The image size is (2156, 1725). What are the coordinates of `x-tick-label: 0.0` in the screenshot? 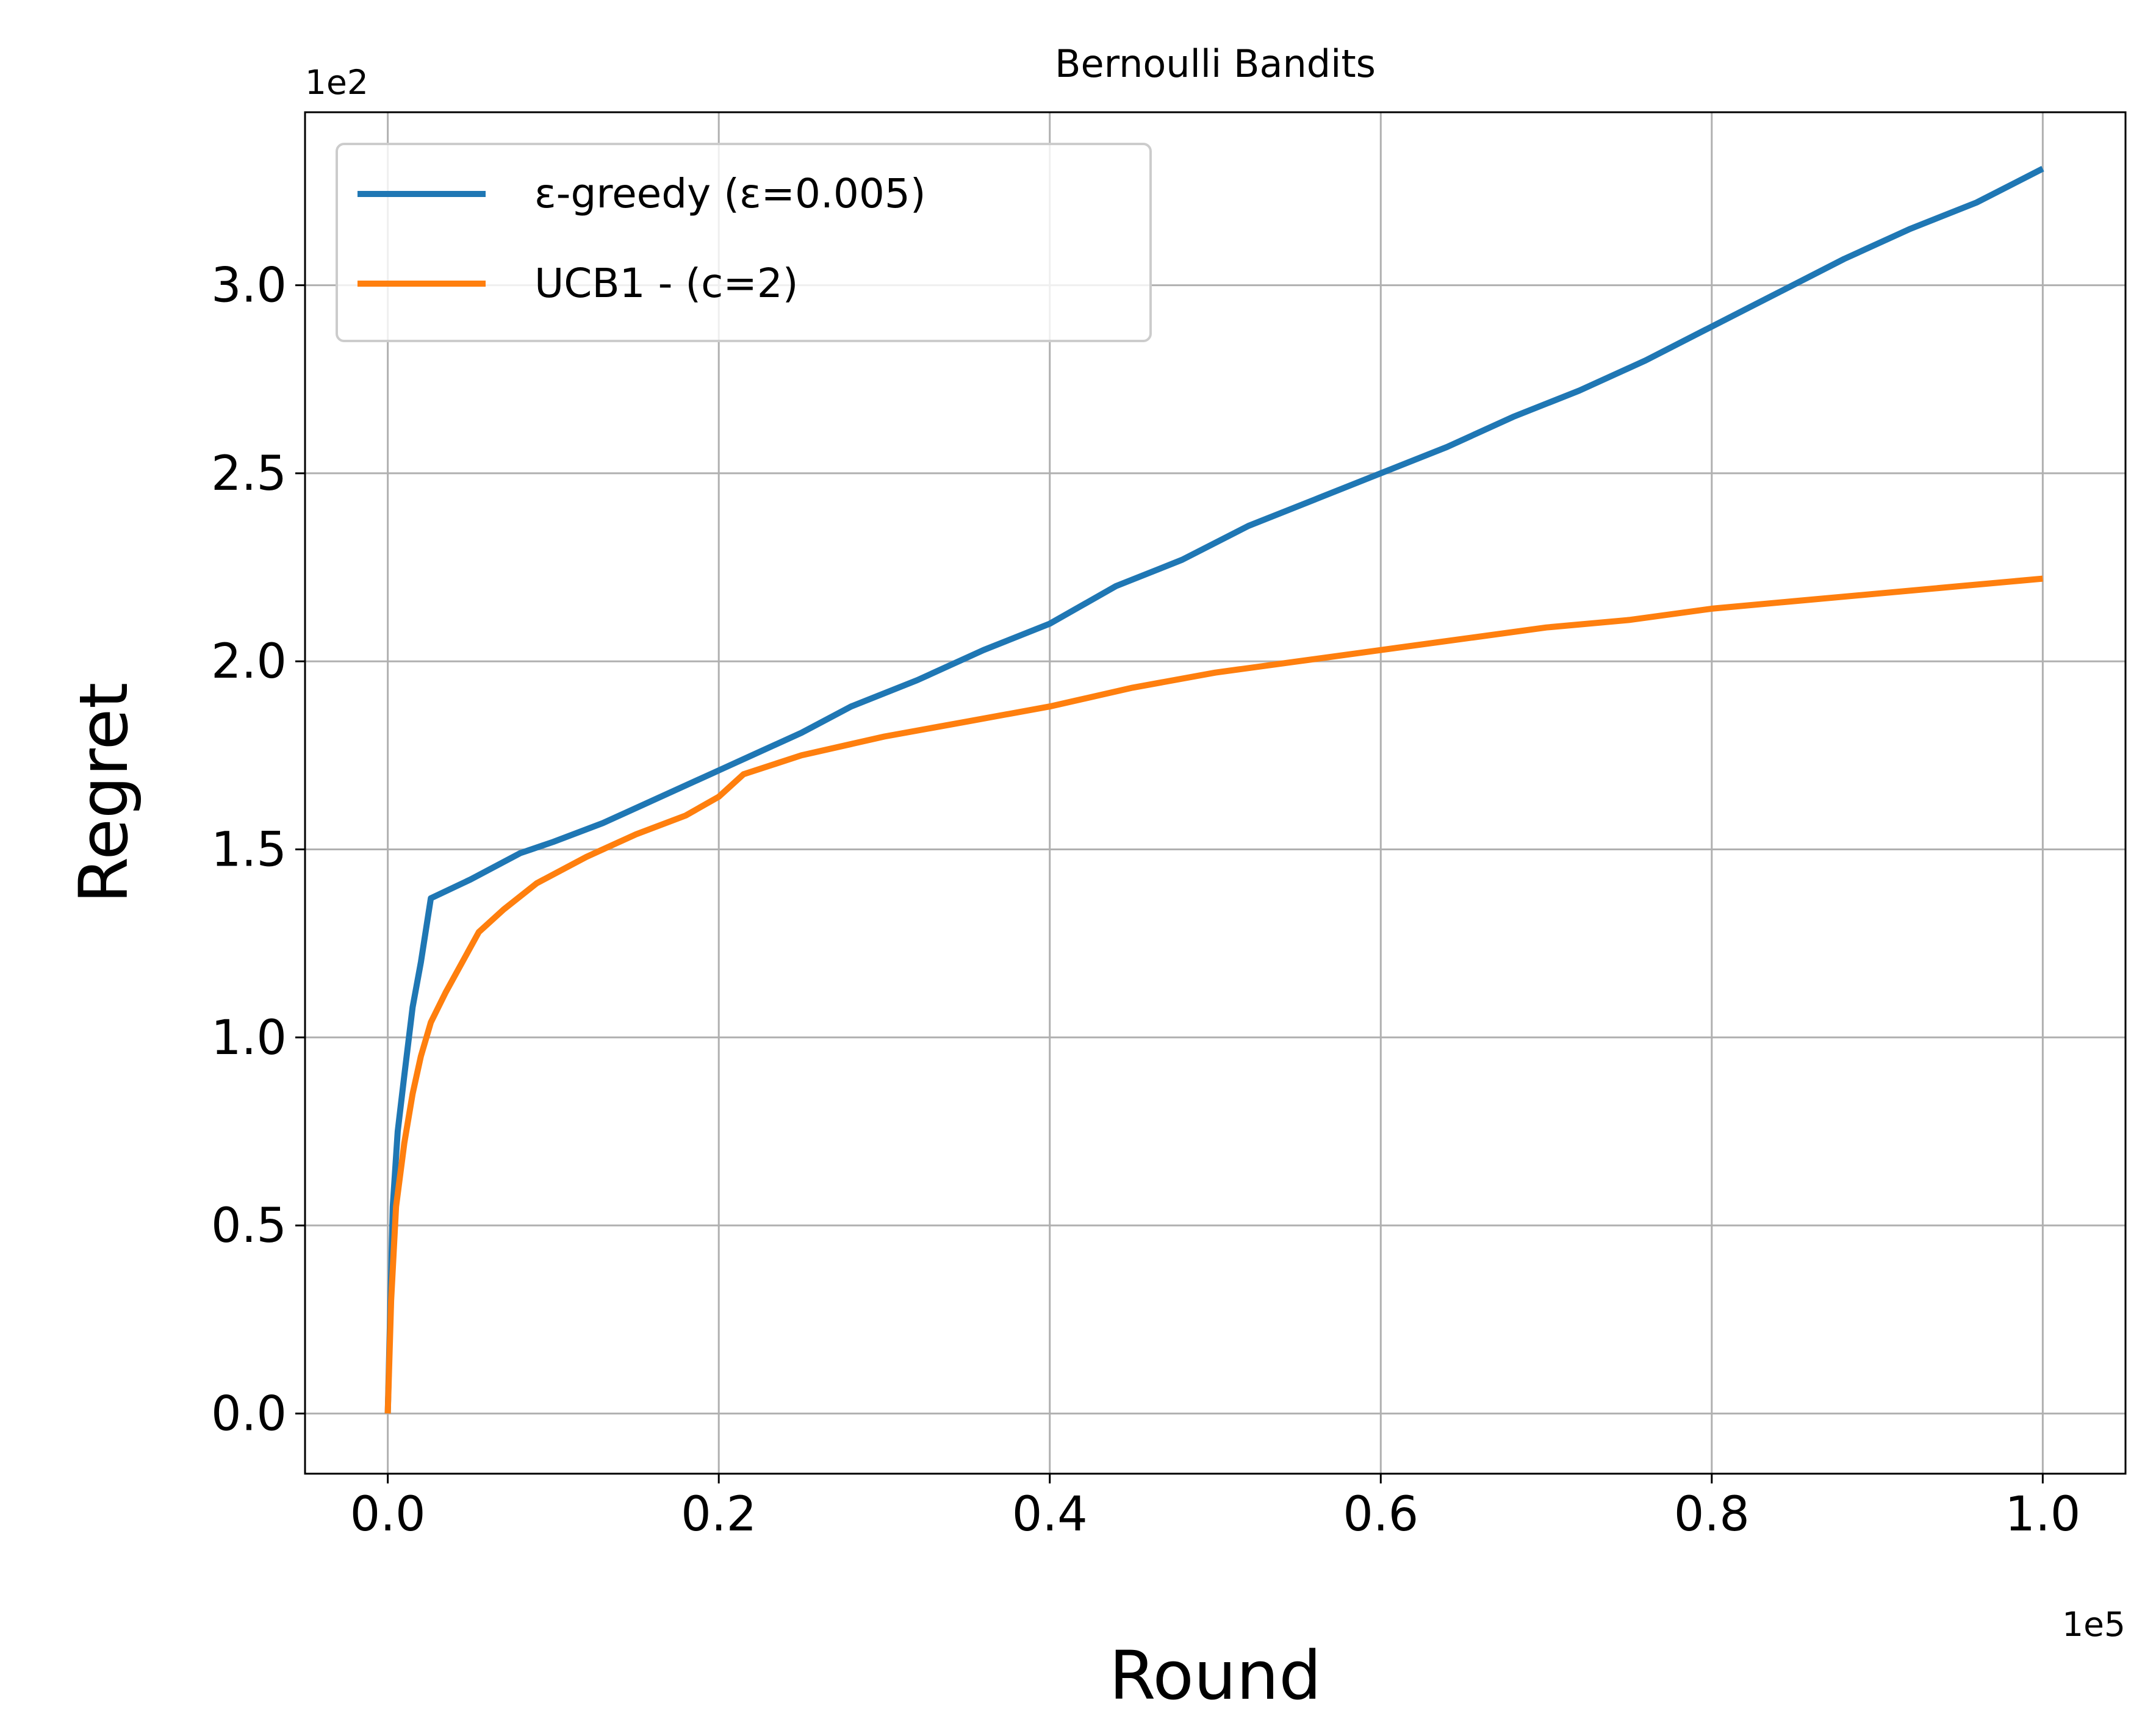 It's located at (388, 1514).